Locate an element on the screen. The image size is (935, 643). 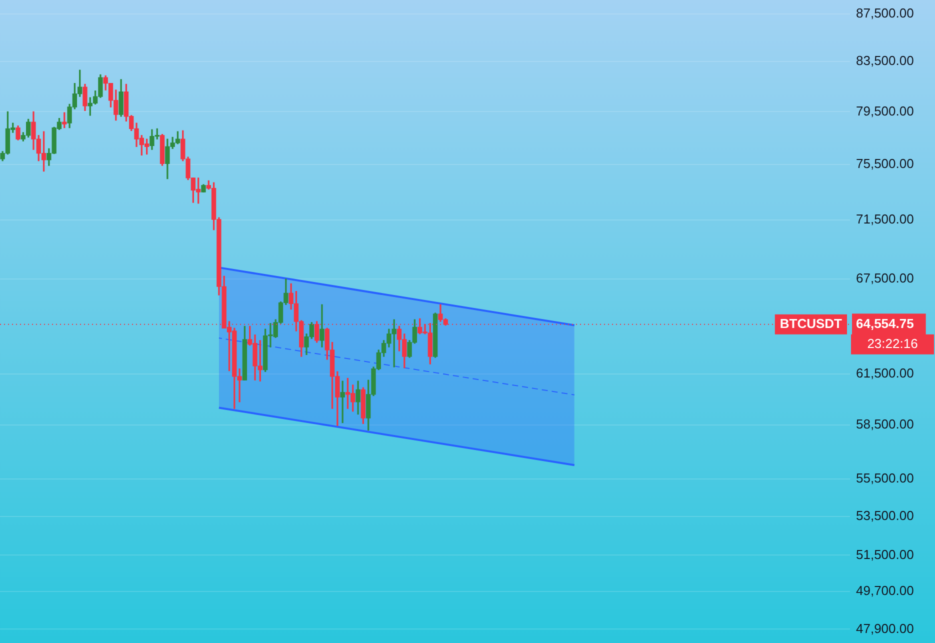
y-tick-label: 61,500.00 is located at coordinates (885, 373).